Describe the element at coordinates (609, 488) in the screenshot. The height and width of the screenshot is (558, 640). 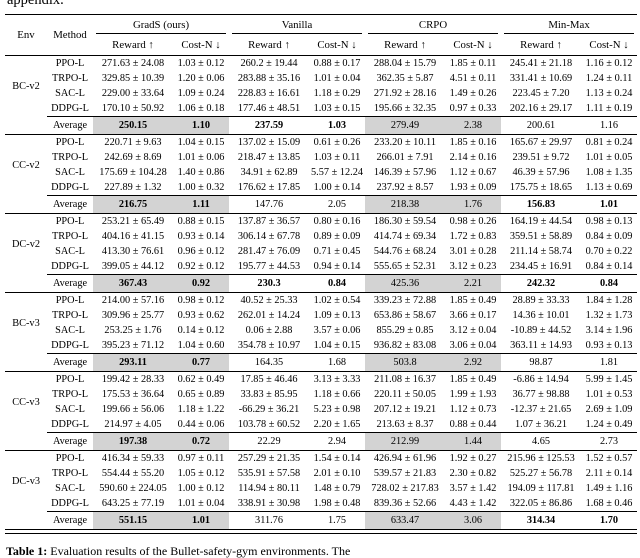
I see `cost-value-cell: 1.49 ± 1.16` at that location.